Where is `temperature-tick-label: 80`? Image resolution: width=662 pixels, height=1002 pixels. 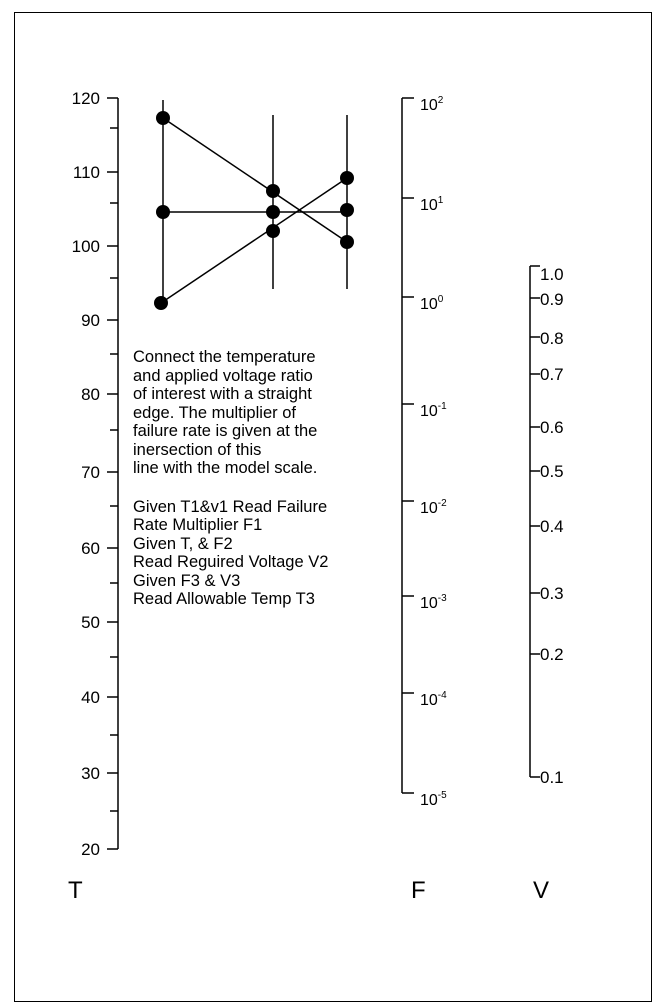
temperature-tick-label: 80 is located at coordinates (90, 394).